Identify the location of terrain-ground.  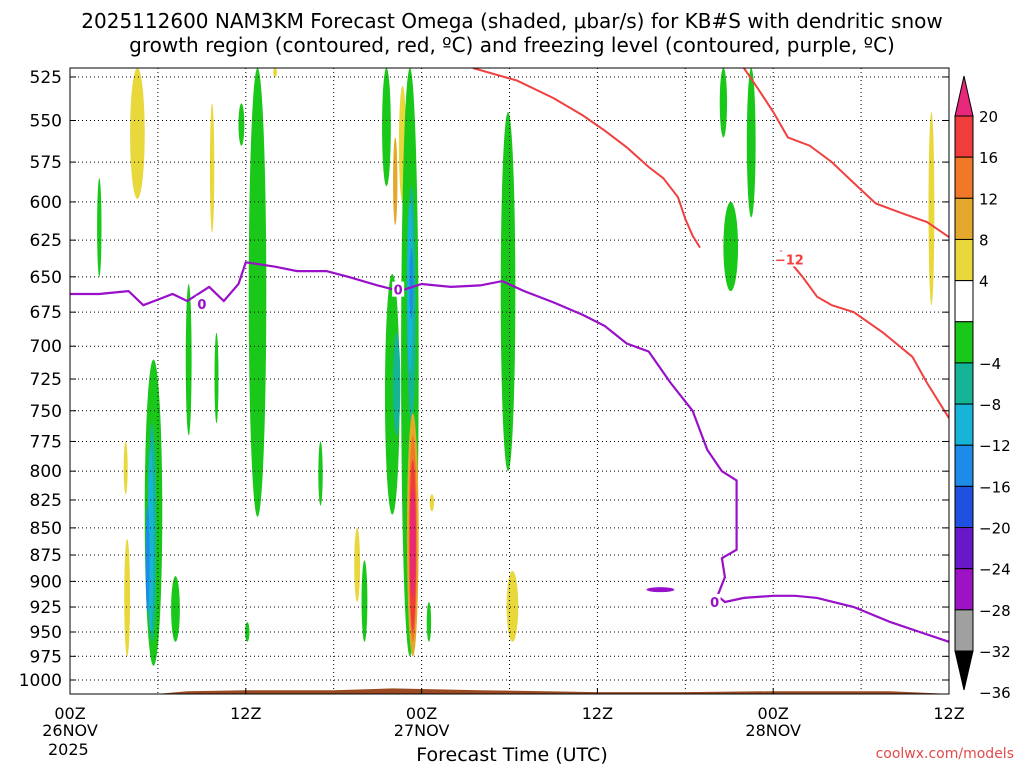
(509, 691).